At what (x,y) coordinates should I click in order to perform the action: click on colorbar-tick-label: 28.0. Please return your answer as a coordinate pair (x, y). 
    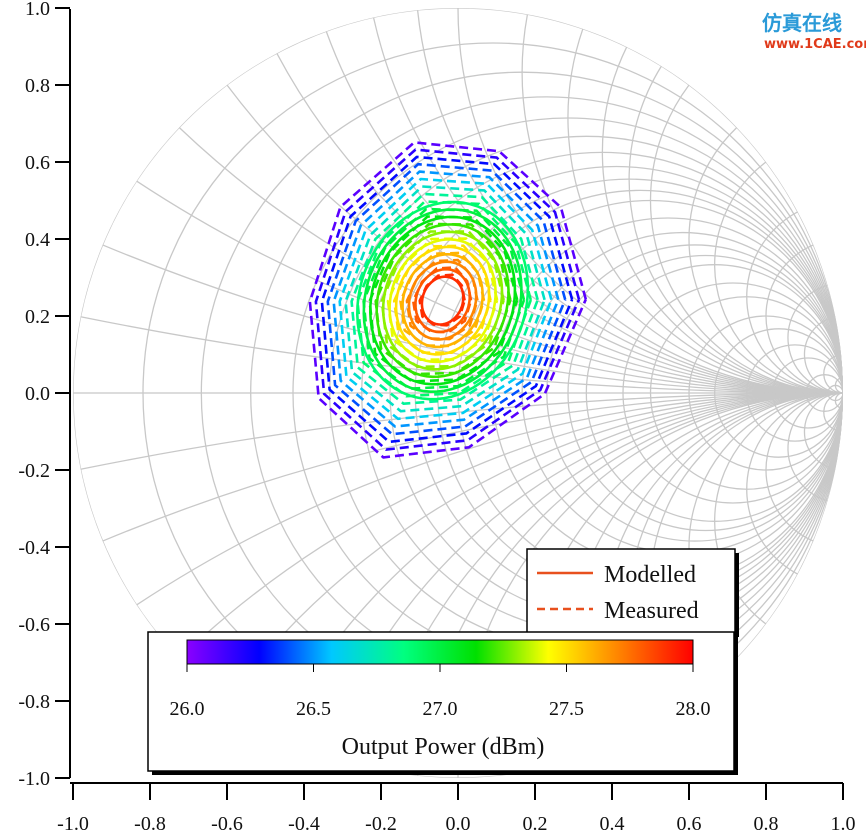
    Looking at the image, I should click on (693, 709).